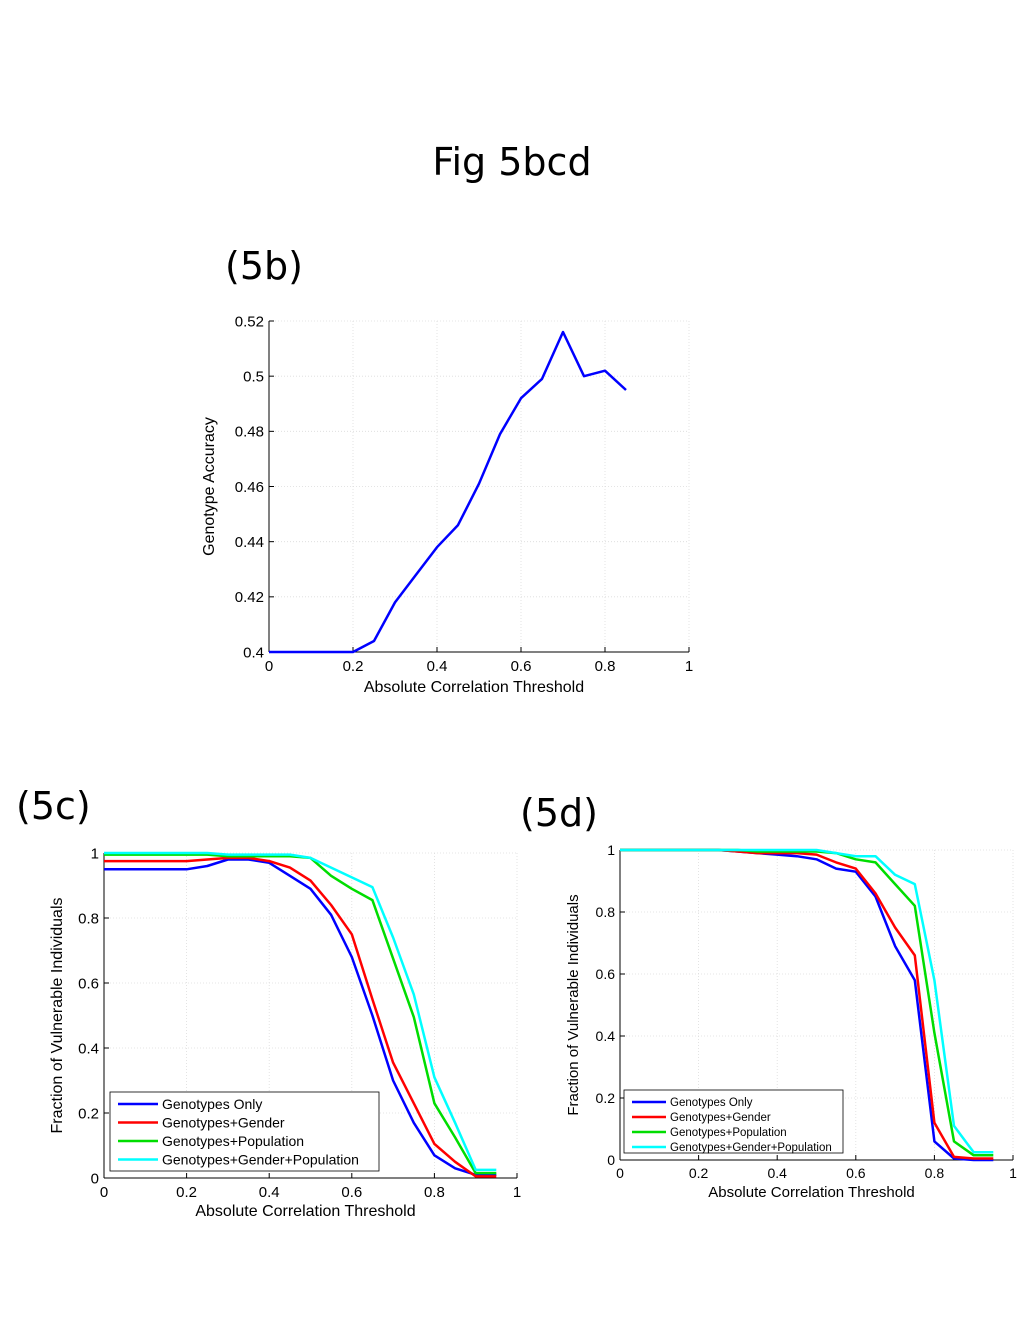  What do you see at coordinates (264, 266) in the screenshot?
I see `panel-label-5b: (5b)` at bounding box center [264, 266].